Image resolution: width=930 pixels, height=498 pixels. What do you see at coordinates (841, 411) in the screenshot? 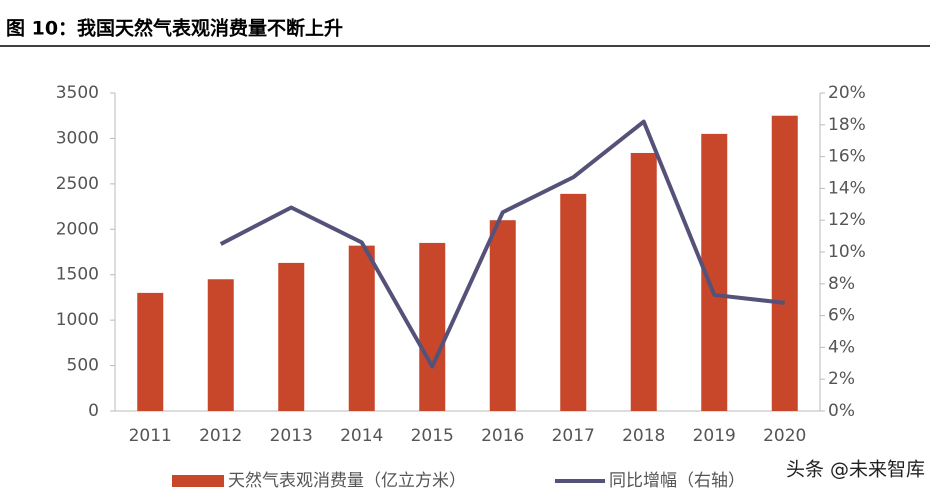
I see `y2-tick-label: 0%` at bounding box center [841, 411].